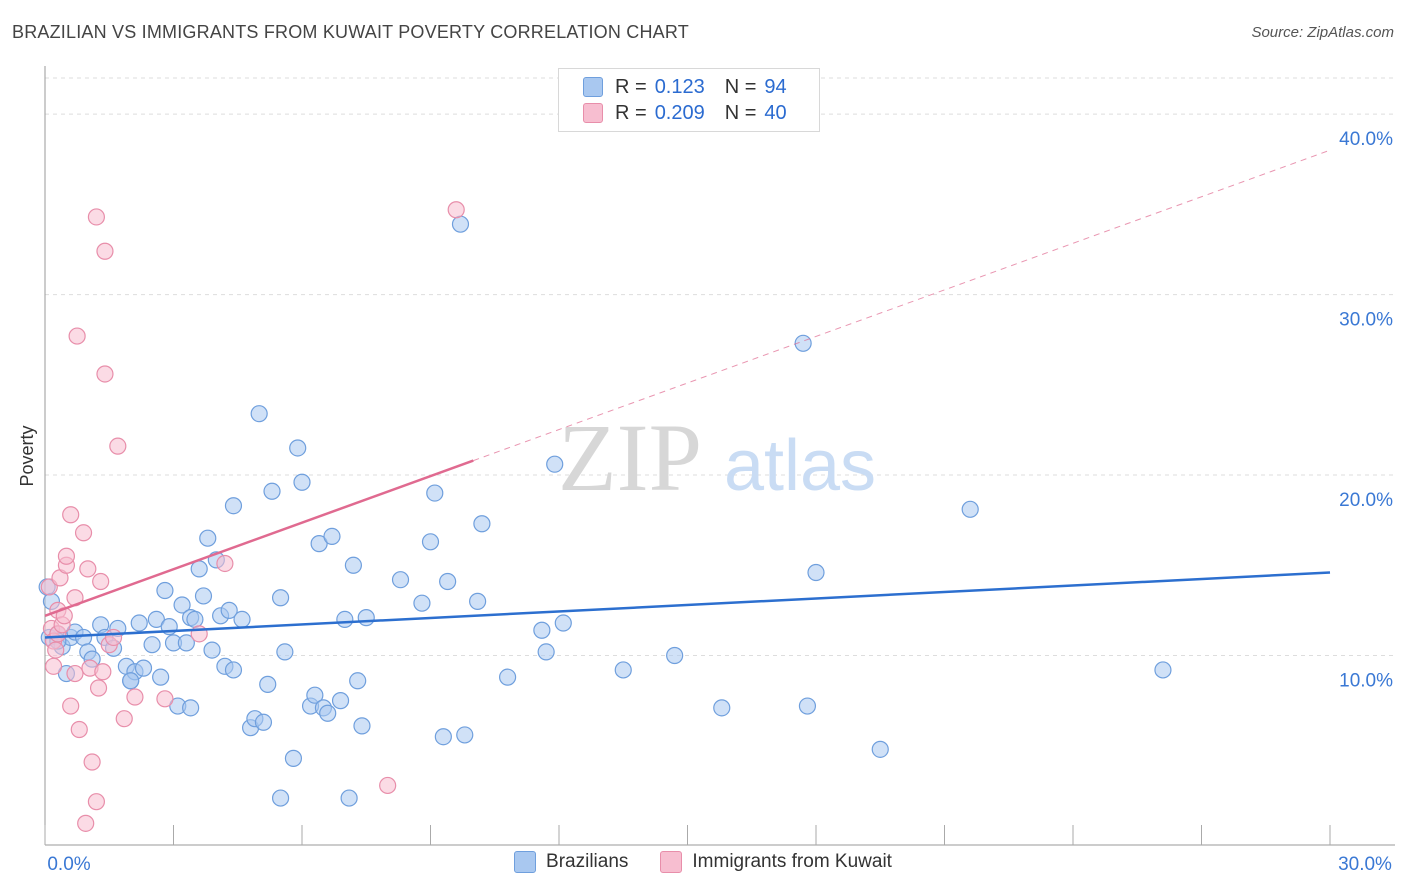 Image resolution: width=1406 pixels, height=892 pixels. I want to click on legend-label: Immigrants from Kuwait, so click(792, 861).